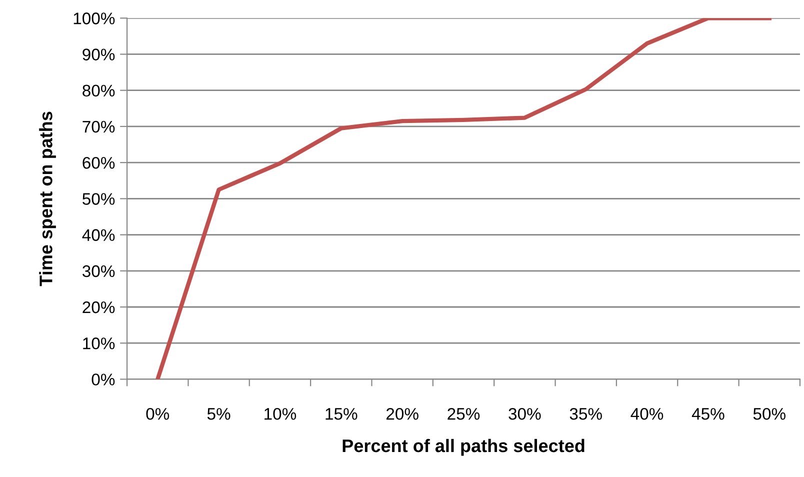 This screenshot has height=477, width=804. Describe the element at coordinates (463, 447) in the screenshot. I see `x-axis-title: Percent of all paths selected` at that location.